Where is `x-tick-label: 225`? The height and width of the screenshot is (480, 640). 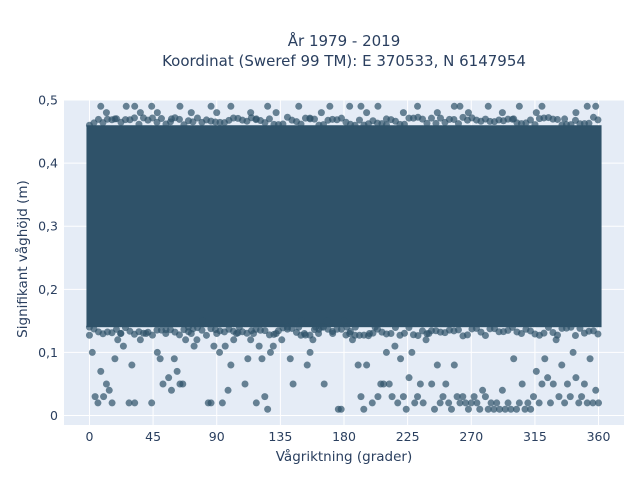 x-tick-label: 225 is located at coordinates (408, 436).